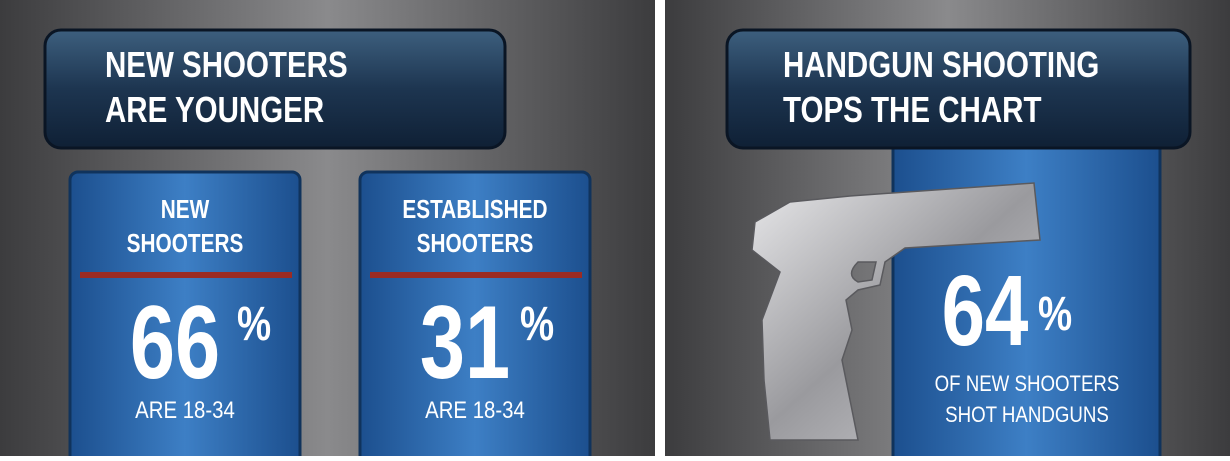 Image resolution: width=1230 pixels, height=461 pixels. What do you see at coordinates (1027, 416) in the screenshot?
I see `stat-caption: SHOT HANDGUNS` at bounding box center [1027, 416].